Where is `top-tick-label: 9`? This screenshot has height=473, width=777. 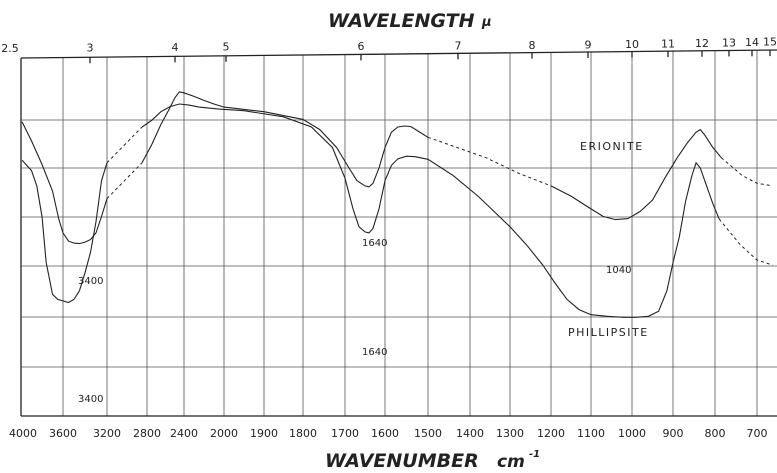 top-tick-label: 9 is located at coordinates (588, 45).